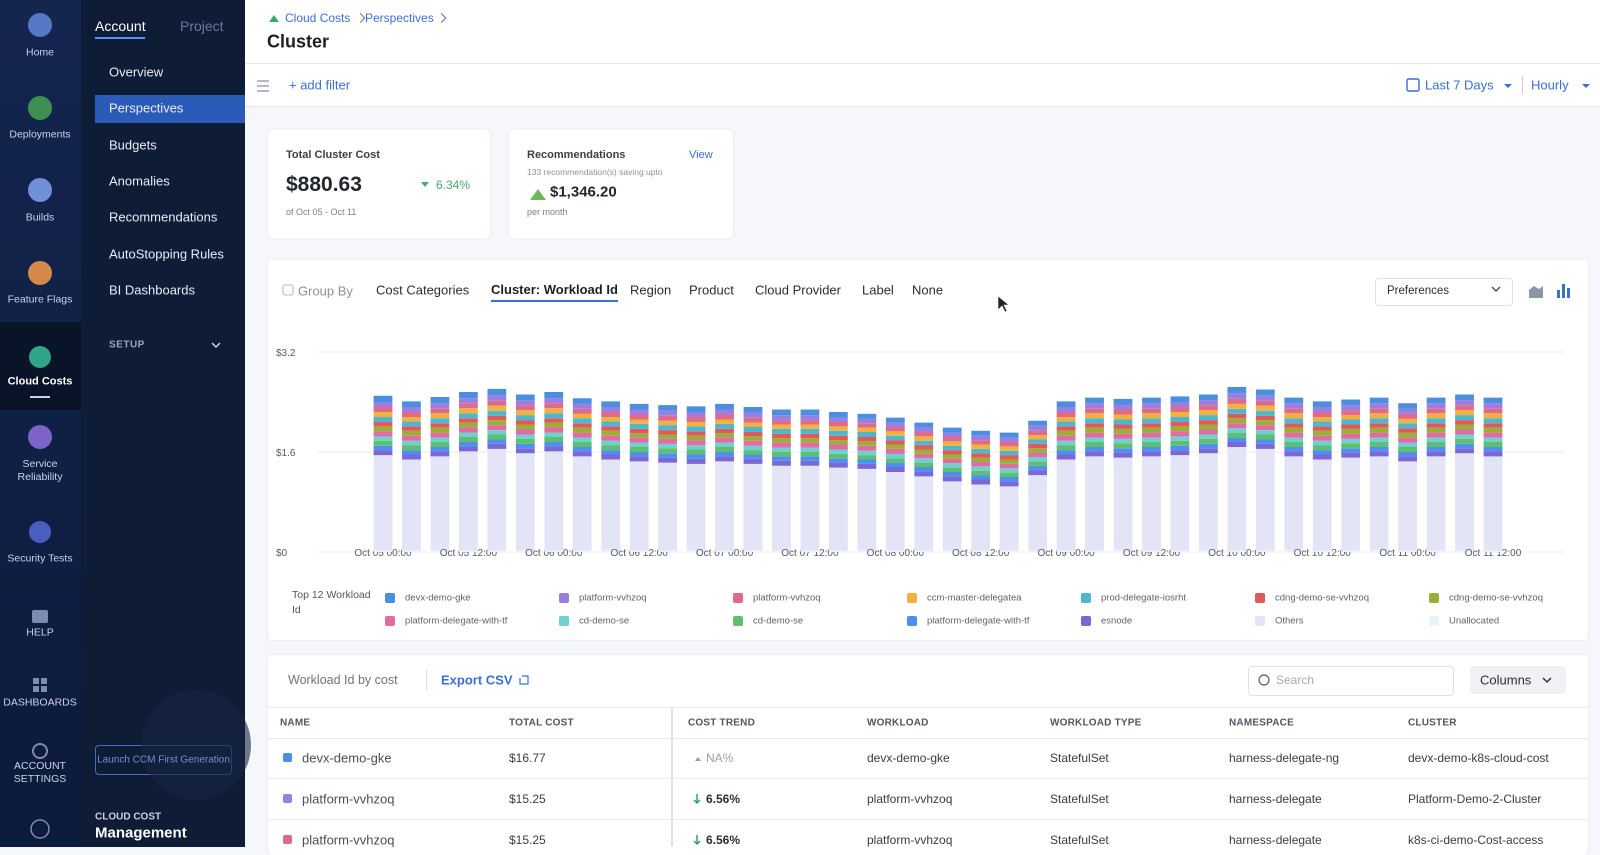 The image size is (1600, 855). I want to click on rail-item: Builds, so click(40, 217).